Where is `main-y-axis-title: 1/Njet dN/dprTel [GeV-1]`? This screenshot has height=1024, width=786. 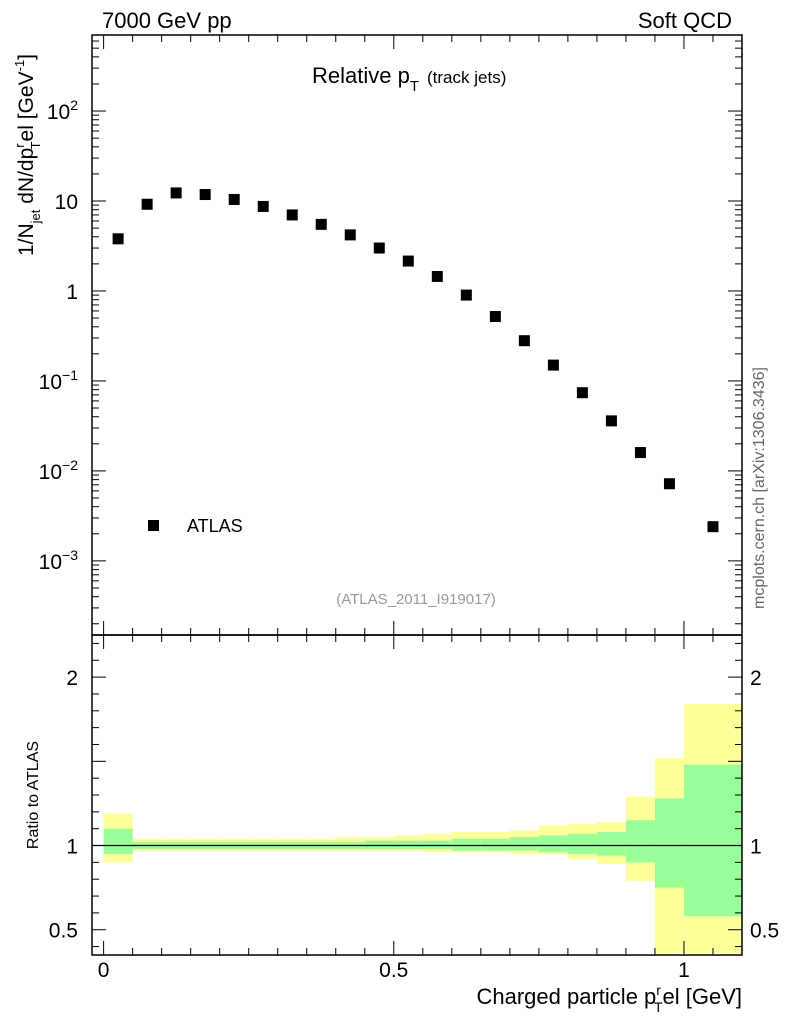 main-y-axis-title: 1/Njet dN/dprTel [GeV-1] is located at coordinates (27, 155).